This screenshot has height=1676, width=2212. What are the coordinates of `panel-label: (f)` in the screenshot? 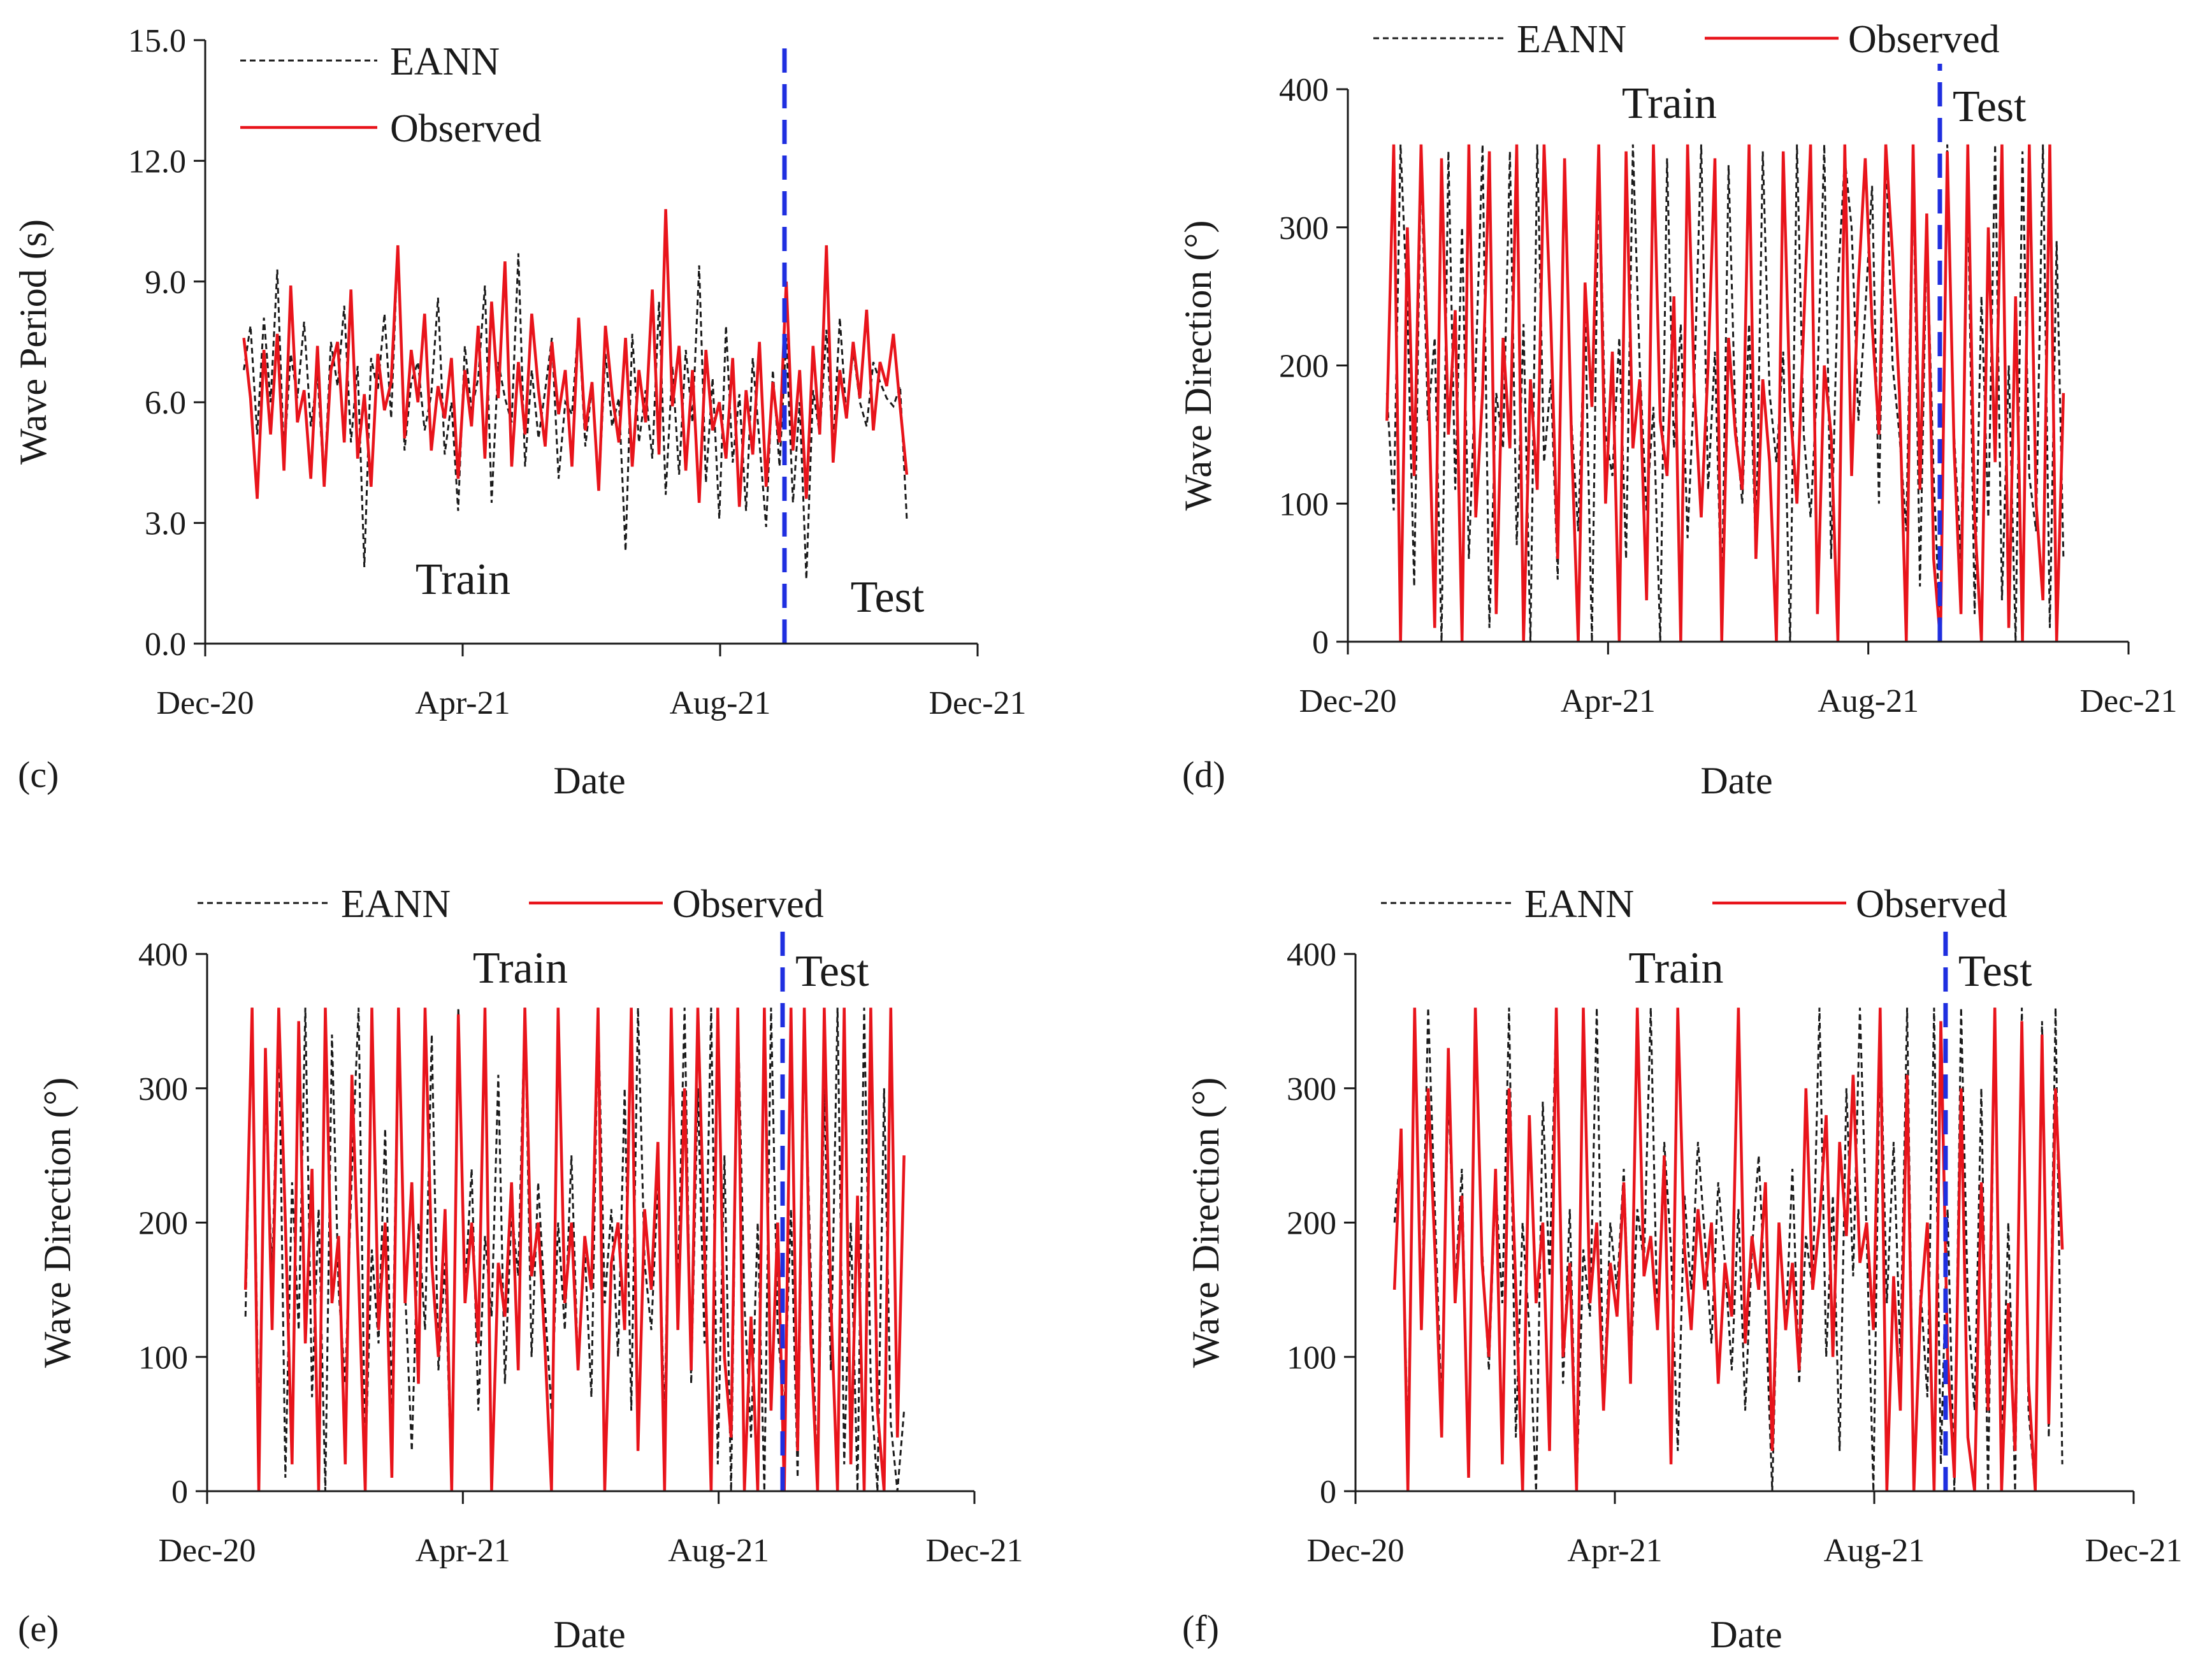 It's located at (1201, 1629).